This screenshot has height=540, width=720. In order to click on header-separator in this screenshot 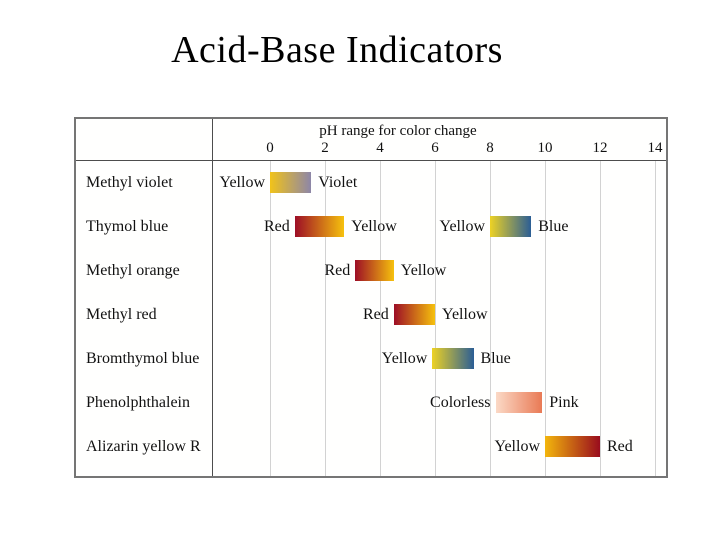, I will do `click(371, 160)`.